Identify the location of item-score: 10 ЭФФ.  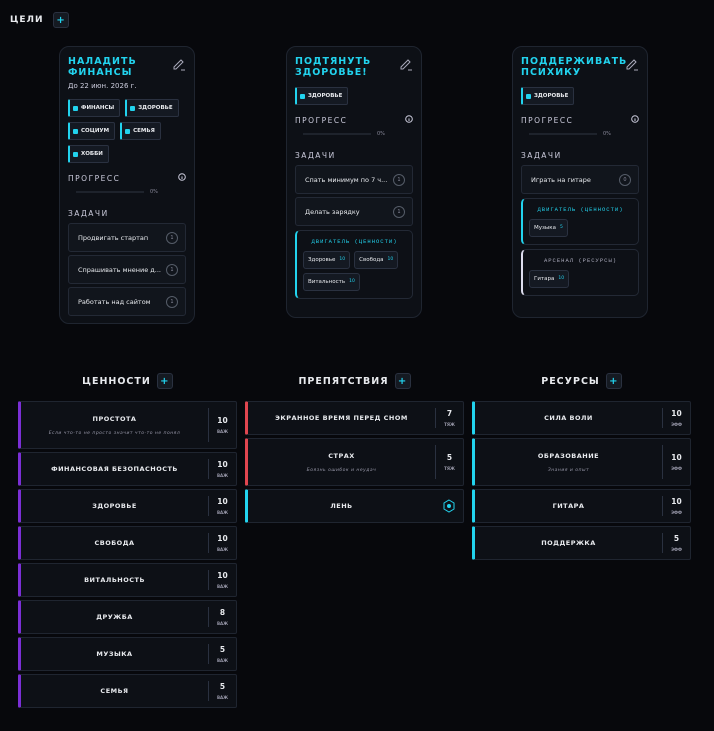
(676, 418).